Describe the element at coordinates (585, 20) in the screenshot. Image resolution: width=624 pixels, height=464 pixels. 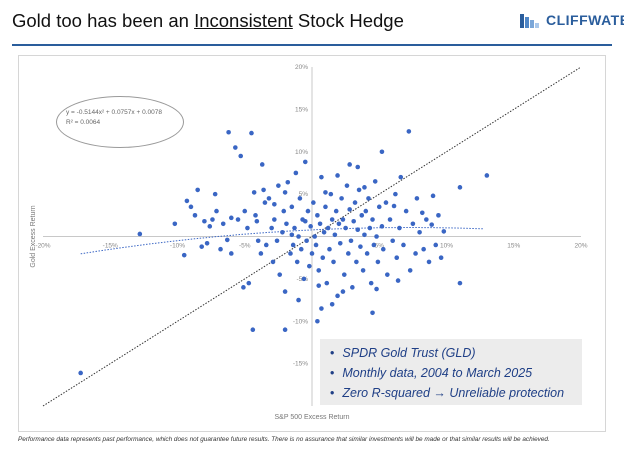
I see `logo-text: CLIFFWATER` at that location.